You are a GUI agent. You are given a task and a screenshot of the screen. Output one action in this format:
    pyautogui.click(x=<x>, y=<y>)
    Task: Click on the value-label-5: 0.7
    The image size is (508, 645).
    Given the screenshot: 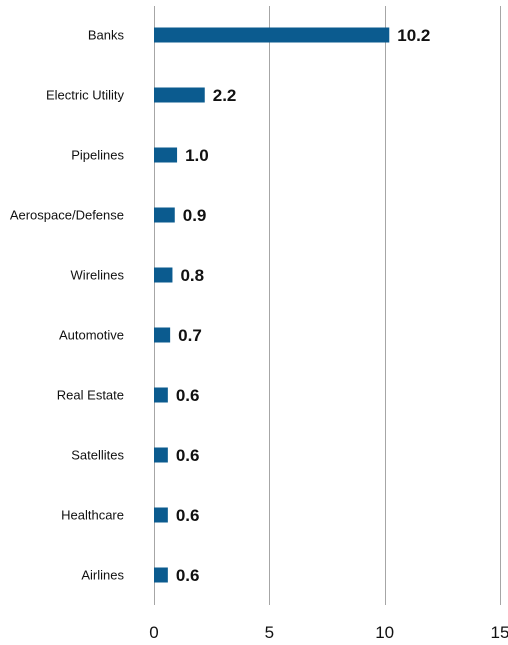 What is the action you would take?
    pyautogui.click(x=190, y=335)
    